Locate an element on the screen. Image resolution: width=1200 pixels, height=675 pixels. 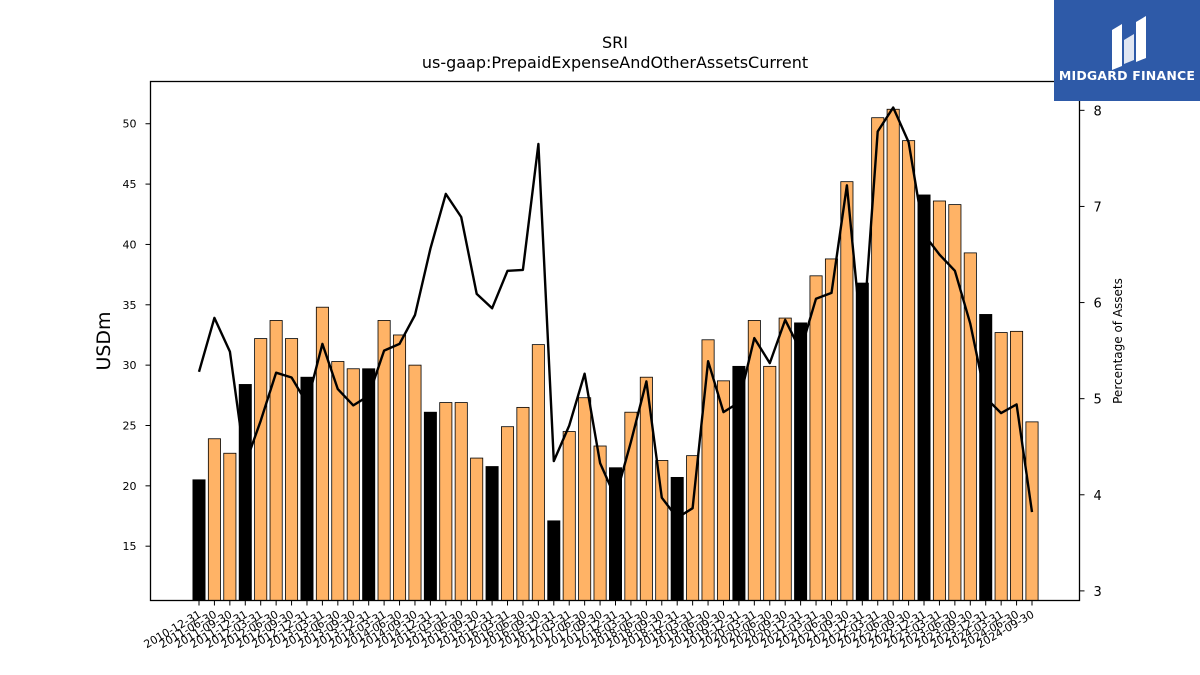
y2-tick-label: 3 is located at coordinates (1098, 592).